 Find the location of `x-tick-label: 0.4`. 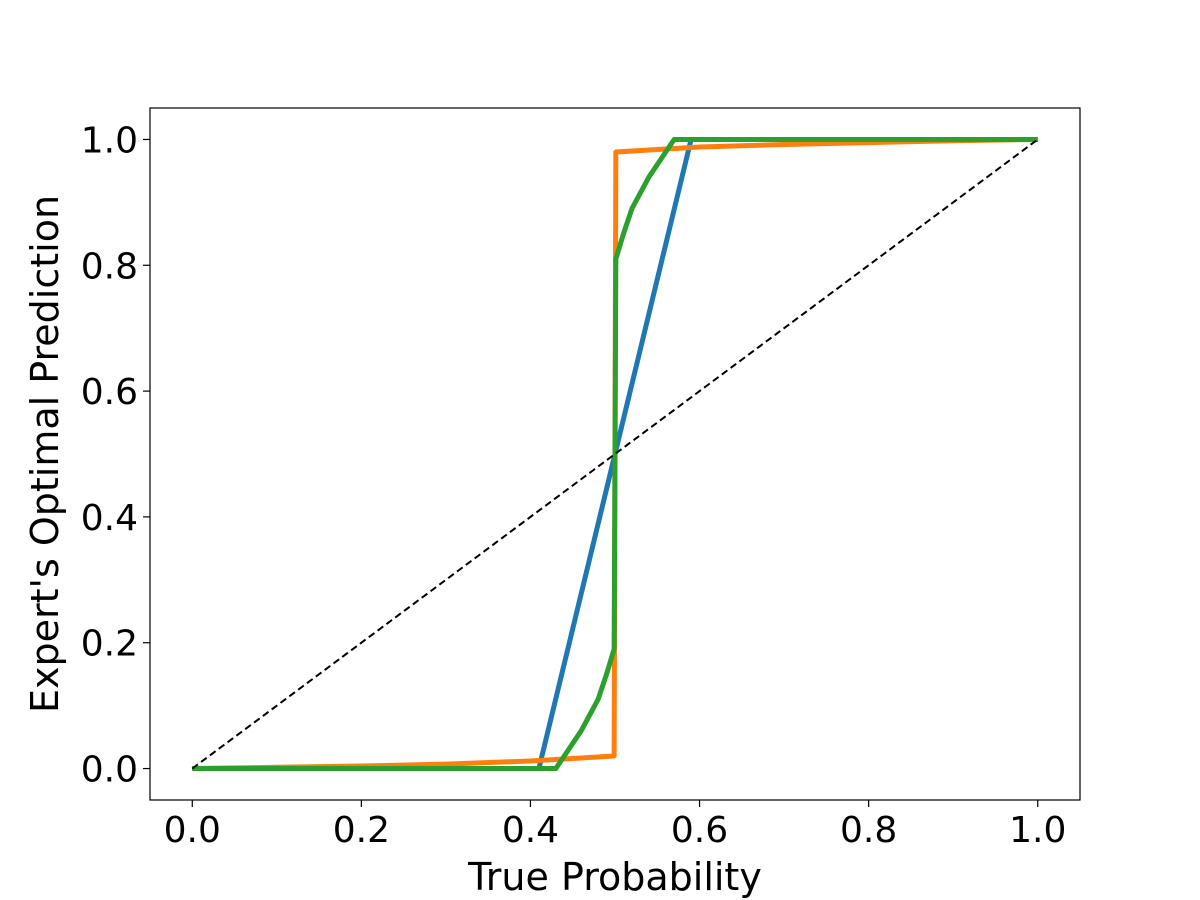

x-tick-label: 0.4 is located at coordinates (530, 830).